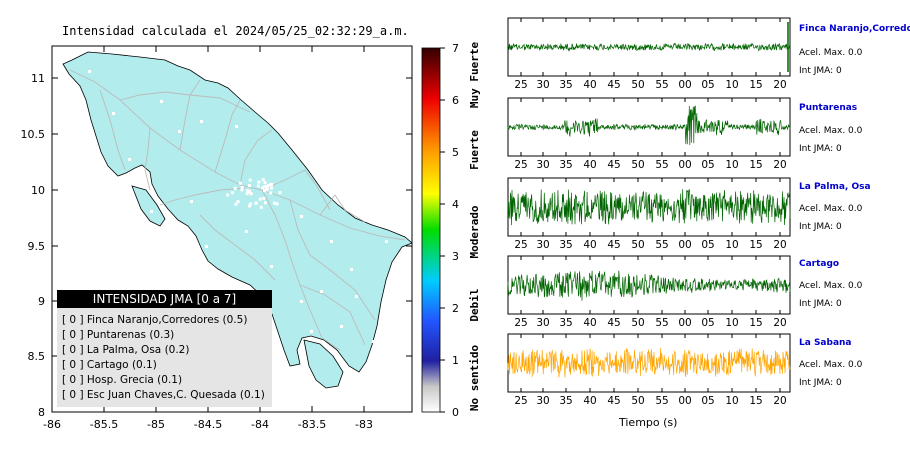 The height and width of the screenshot is (460, 910). What do you see at coordinates (520, 401) in the screenshot?
I see `seismogram-tick-label: 25` at bounding box center [520, 401].